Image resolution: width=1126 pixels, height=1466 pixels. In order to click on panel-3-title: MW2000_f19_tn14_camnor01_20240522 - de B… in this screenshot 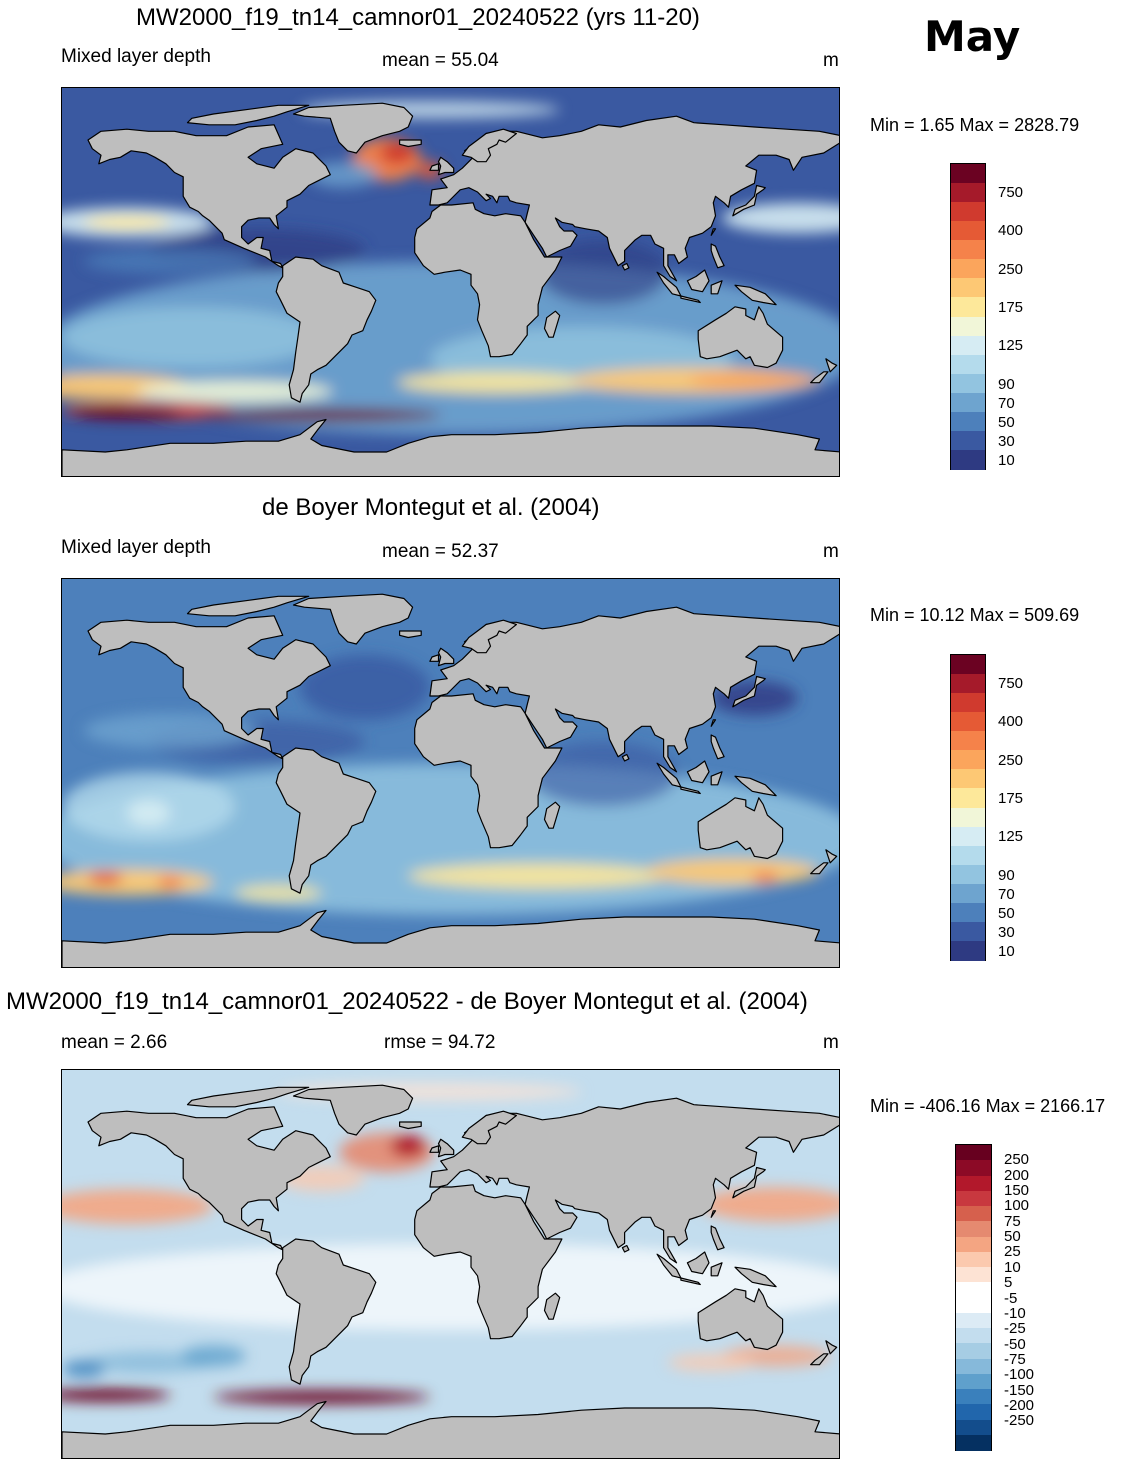, I will do `click(407, 1001)`.